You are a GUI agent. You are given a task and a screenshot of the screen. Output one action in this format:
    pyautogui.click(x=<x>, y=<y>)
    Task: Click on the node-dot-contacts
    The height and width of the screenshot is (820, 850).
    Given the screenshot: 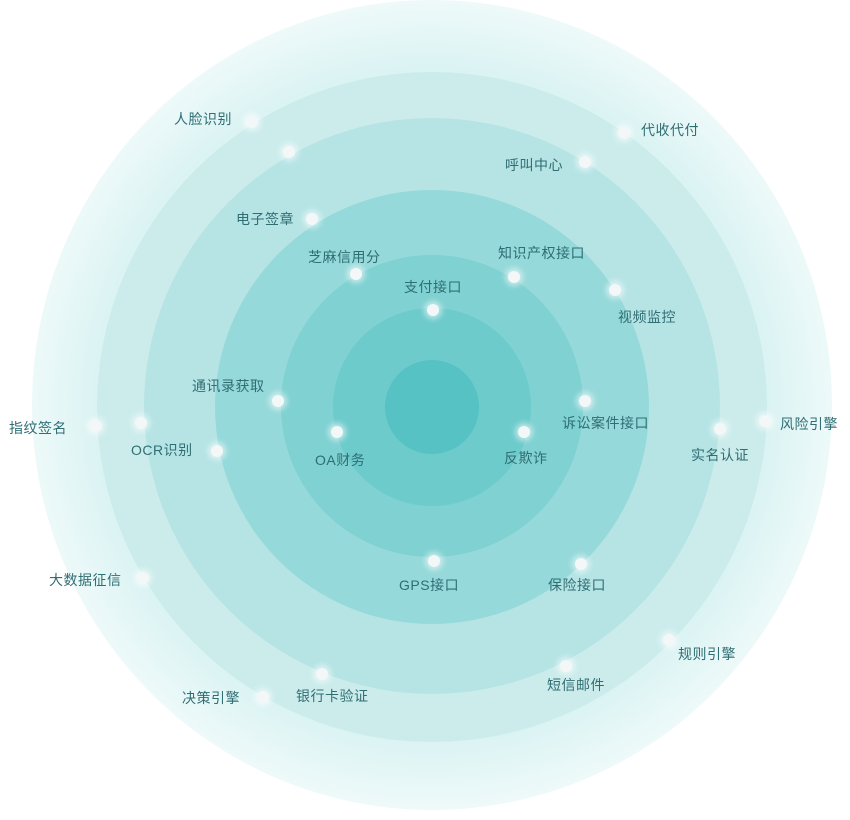 What is the action you would take?
    pyautogui.click(x=278, y=401)
    